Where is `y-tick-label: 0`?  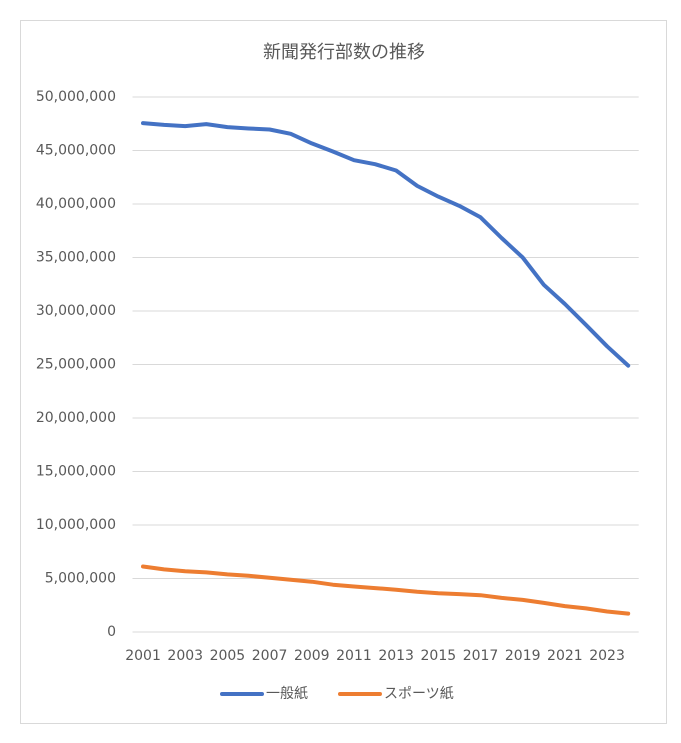
y-tick-label: 0 is located at coordinates (111, 632).